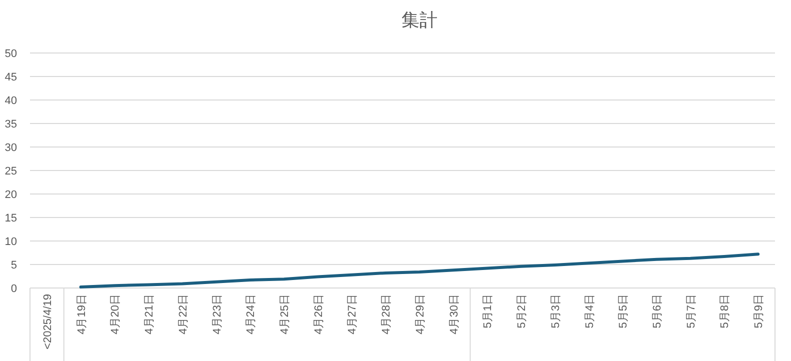 This screenshot has width=791, height=361. Describe the element at coordinates (150, 314) in the screenshot. I see `x-tick-label: 4月21日` at that location.